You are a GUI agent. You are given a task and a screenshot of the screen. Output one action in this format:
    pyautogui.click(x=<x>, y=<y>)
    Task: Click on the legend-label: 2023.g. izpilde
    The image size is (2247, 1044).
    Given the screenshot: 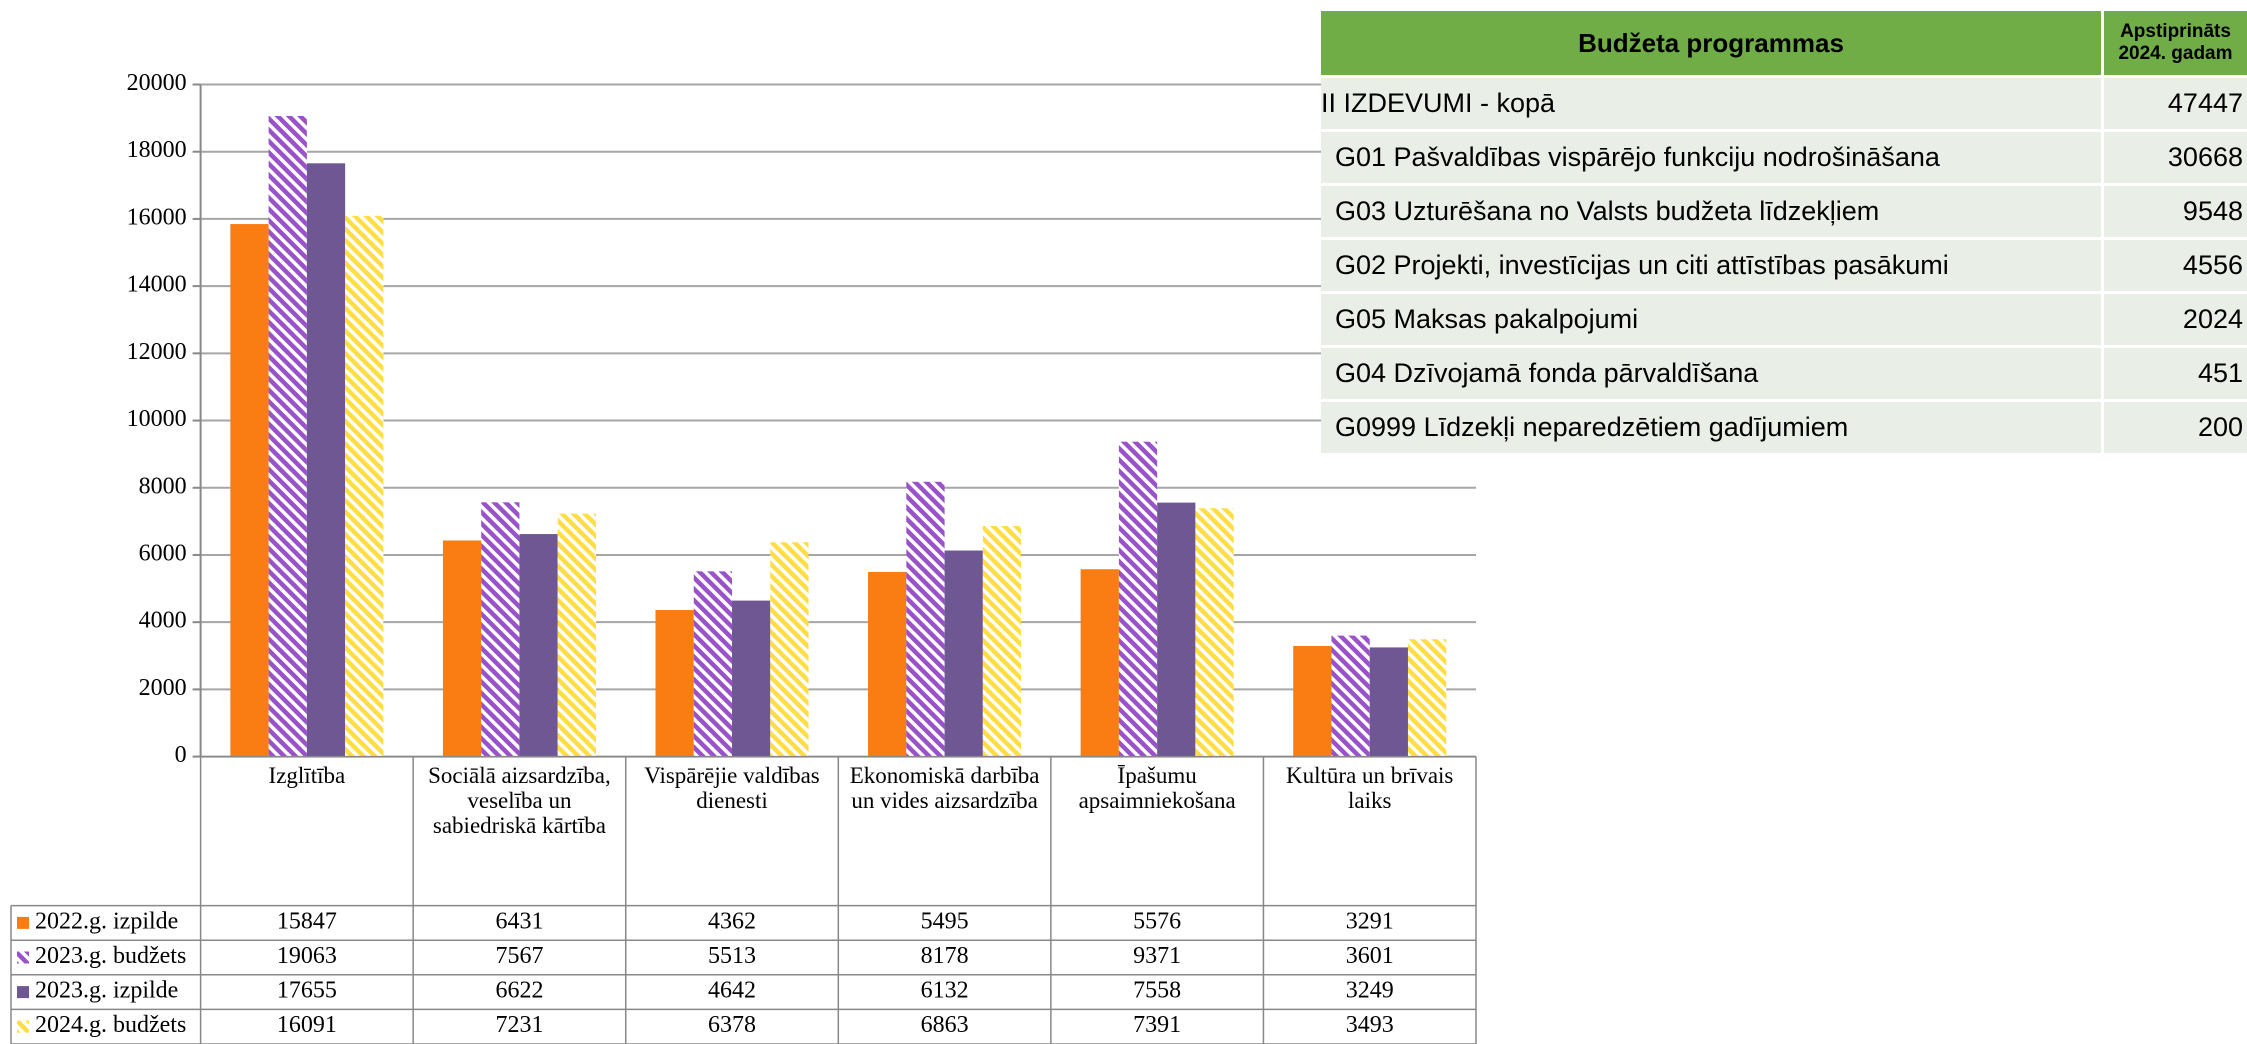 What is the action you would take?
    pyautogui.click(x=106, y=991)
    